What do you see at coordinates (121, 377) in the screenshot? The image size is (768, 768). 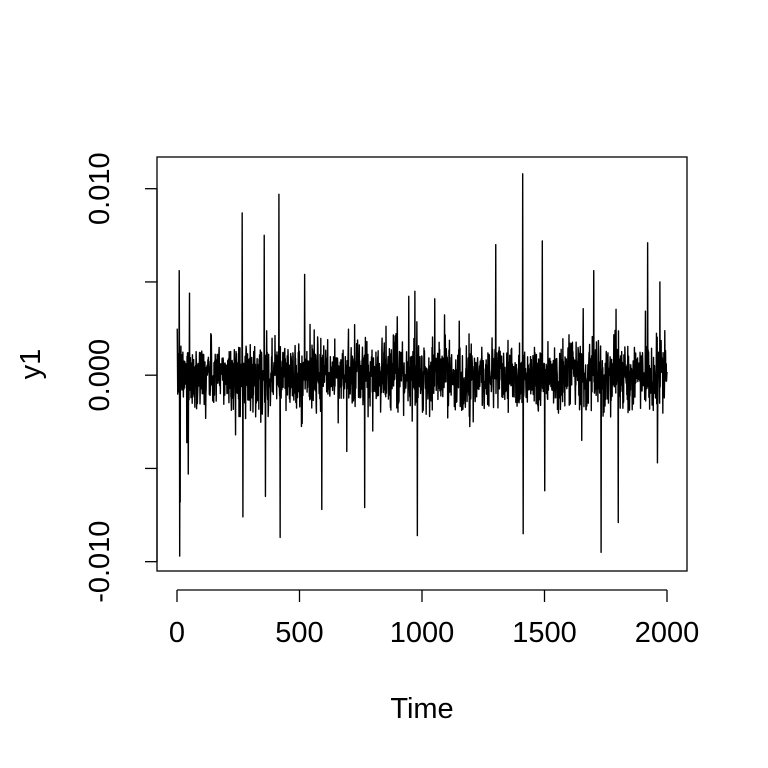 I see `y-axis: -0.010 0.000 0.010` at bounding box center [121, 377].